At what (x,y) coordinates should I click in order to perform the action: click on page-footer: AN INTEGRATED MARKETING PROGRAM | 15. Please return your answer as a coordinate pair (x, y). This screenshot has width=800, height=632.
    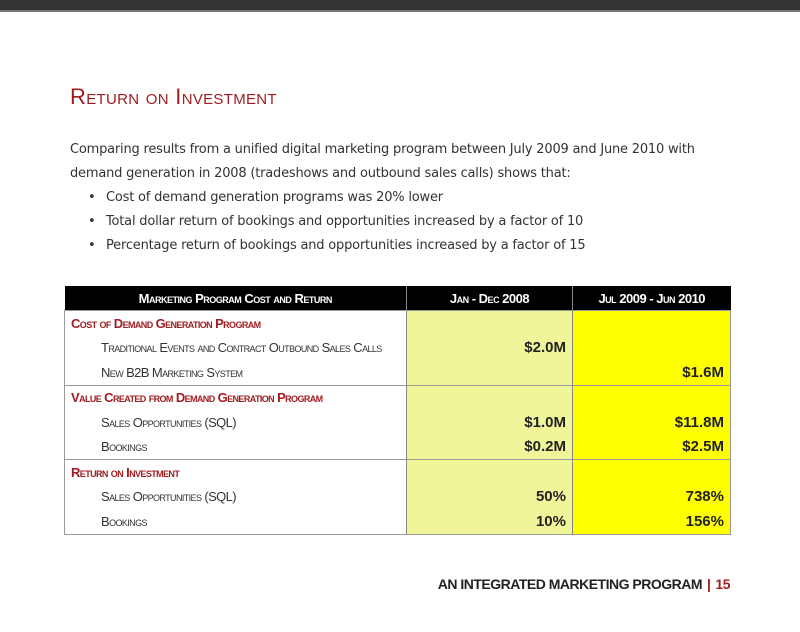
    Looking at the image, I should click on (584, 584).